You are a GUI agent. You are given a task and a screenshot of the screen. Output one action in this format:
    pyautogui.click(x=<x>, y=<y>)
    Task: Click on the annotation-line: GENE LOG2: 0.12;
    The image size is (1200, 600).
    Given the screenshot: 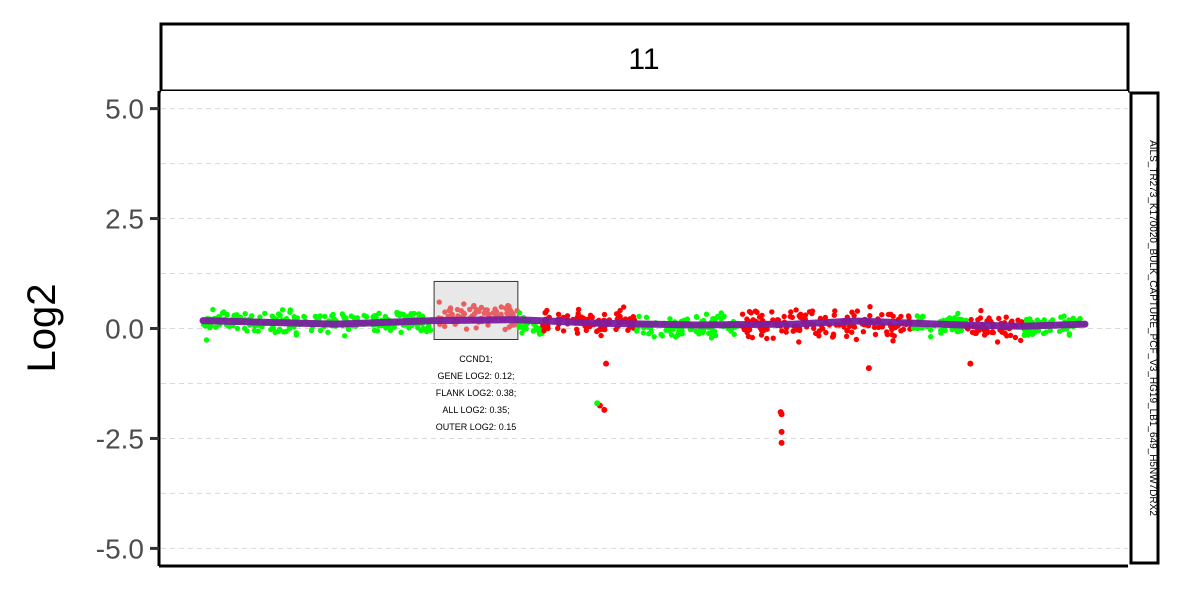 What is the action you would take?
    pyautogui.click(x=475, y=376)
    